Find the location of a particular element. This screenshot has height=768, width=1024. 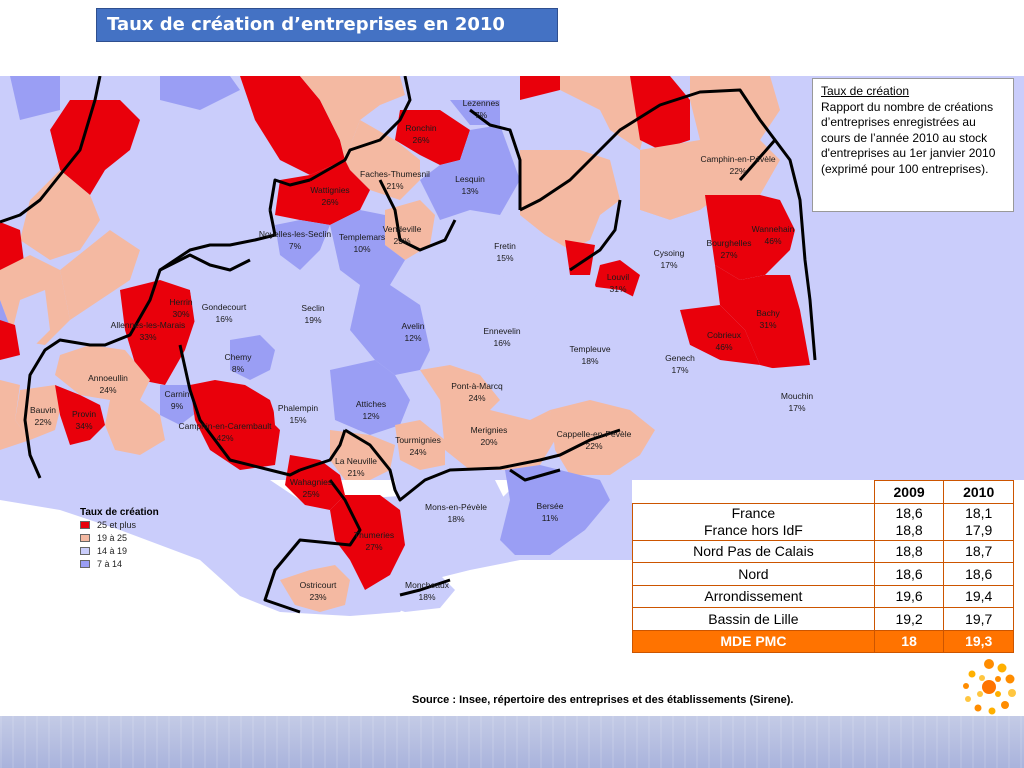

table-cell-2010: 19,7 is located at coordinates (978, 619).